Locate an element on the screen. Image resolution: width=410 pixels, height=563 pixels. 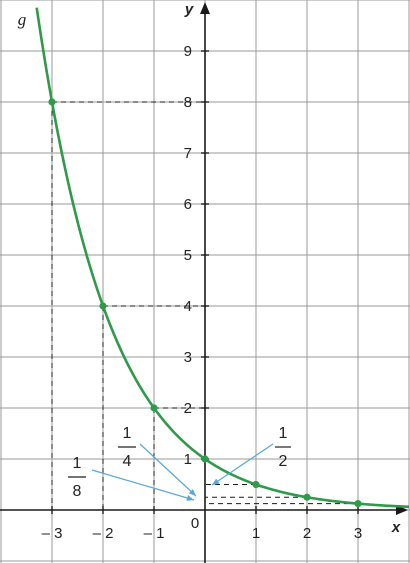
x-tick-label: 1 is located at coordinates (256, 533).